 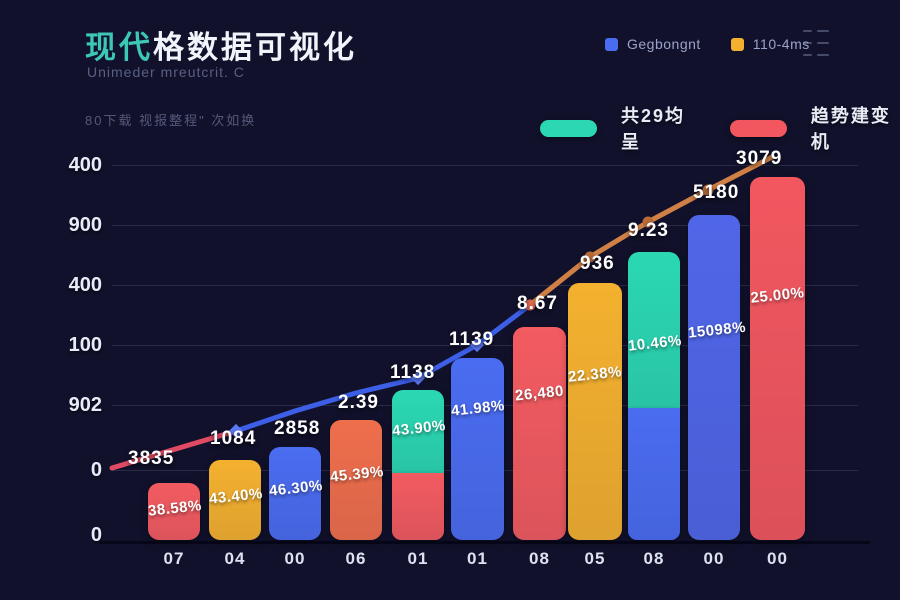 What do you see at coordinates (85, 405) in the screenshot?
I see `y-axis-tick-label: 902` at bounding box center [85, 405].